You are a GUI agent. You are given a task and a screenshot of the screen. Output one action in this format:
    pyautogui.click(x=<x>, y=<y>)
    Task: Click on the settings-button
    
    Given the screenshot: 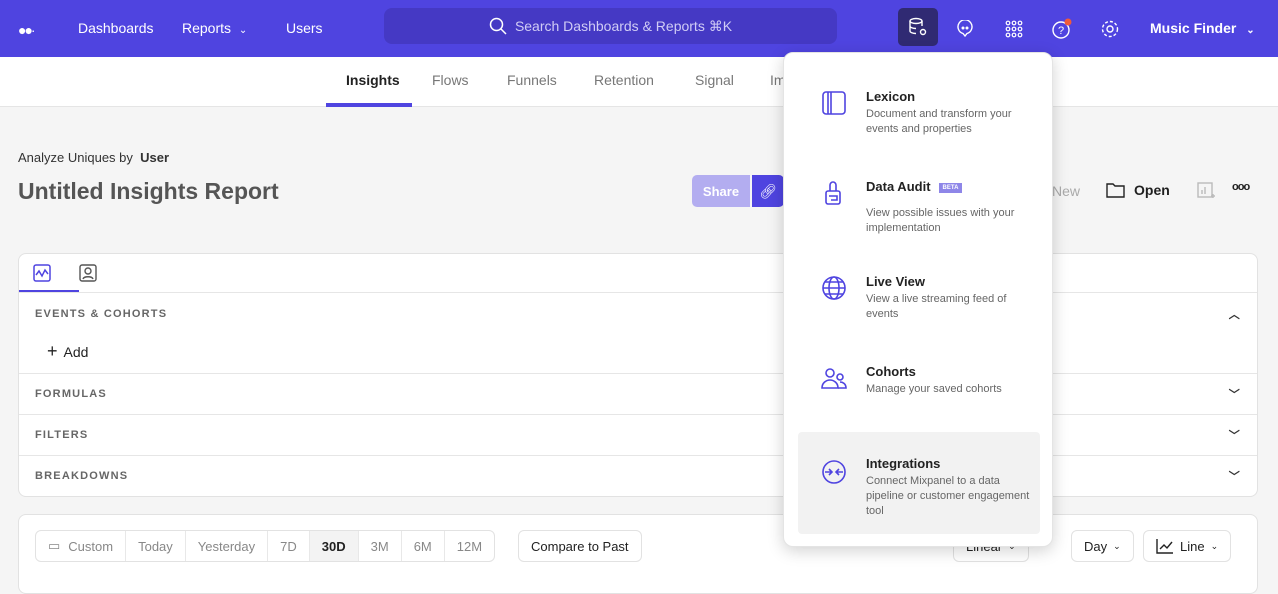 What is the action you would take?
    pyautogui.click(x=1110, y=29)
    